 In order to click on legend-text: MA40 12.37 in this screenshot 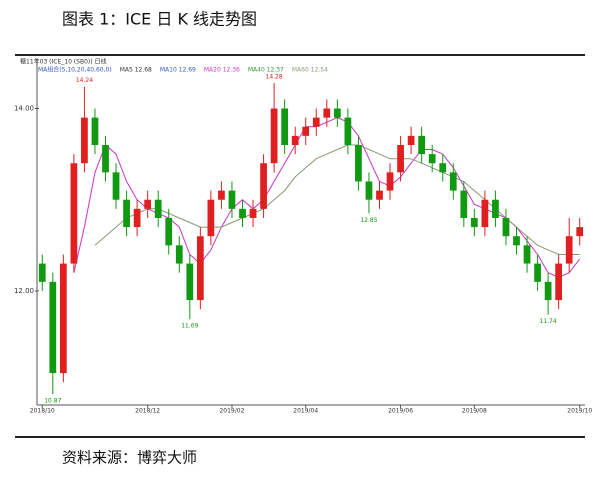, I will do `click(266, 70)`.